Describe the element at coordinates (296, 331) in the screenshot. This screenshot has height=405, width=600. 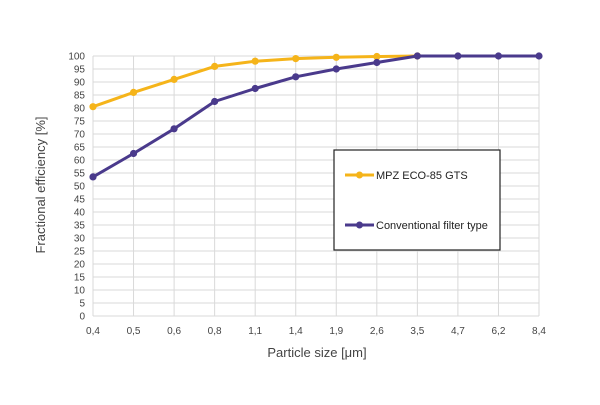
I see `x-tick-label: 1,4` at that location.